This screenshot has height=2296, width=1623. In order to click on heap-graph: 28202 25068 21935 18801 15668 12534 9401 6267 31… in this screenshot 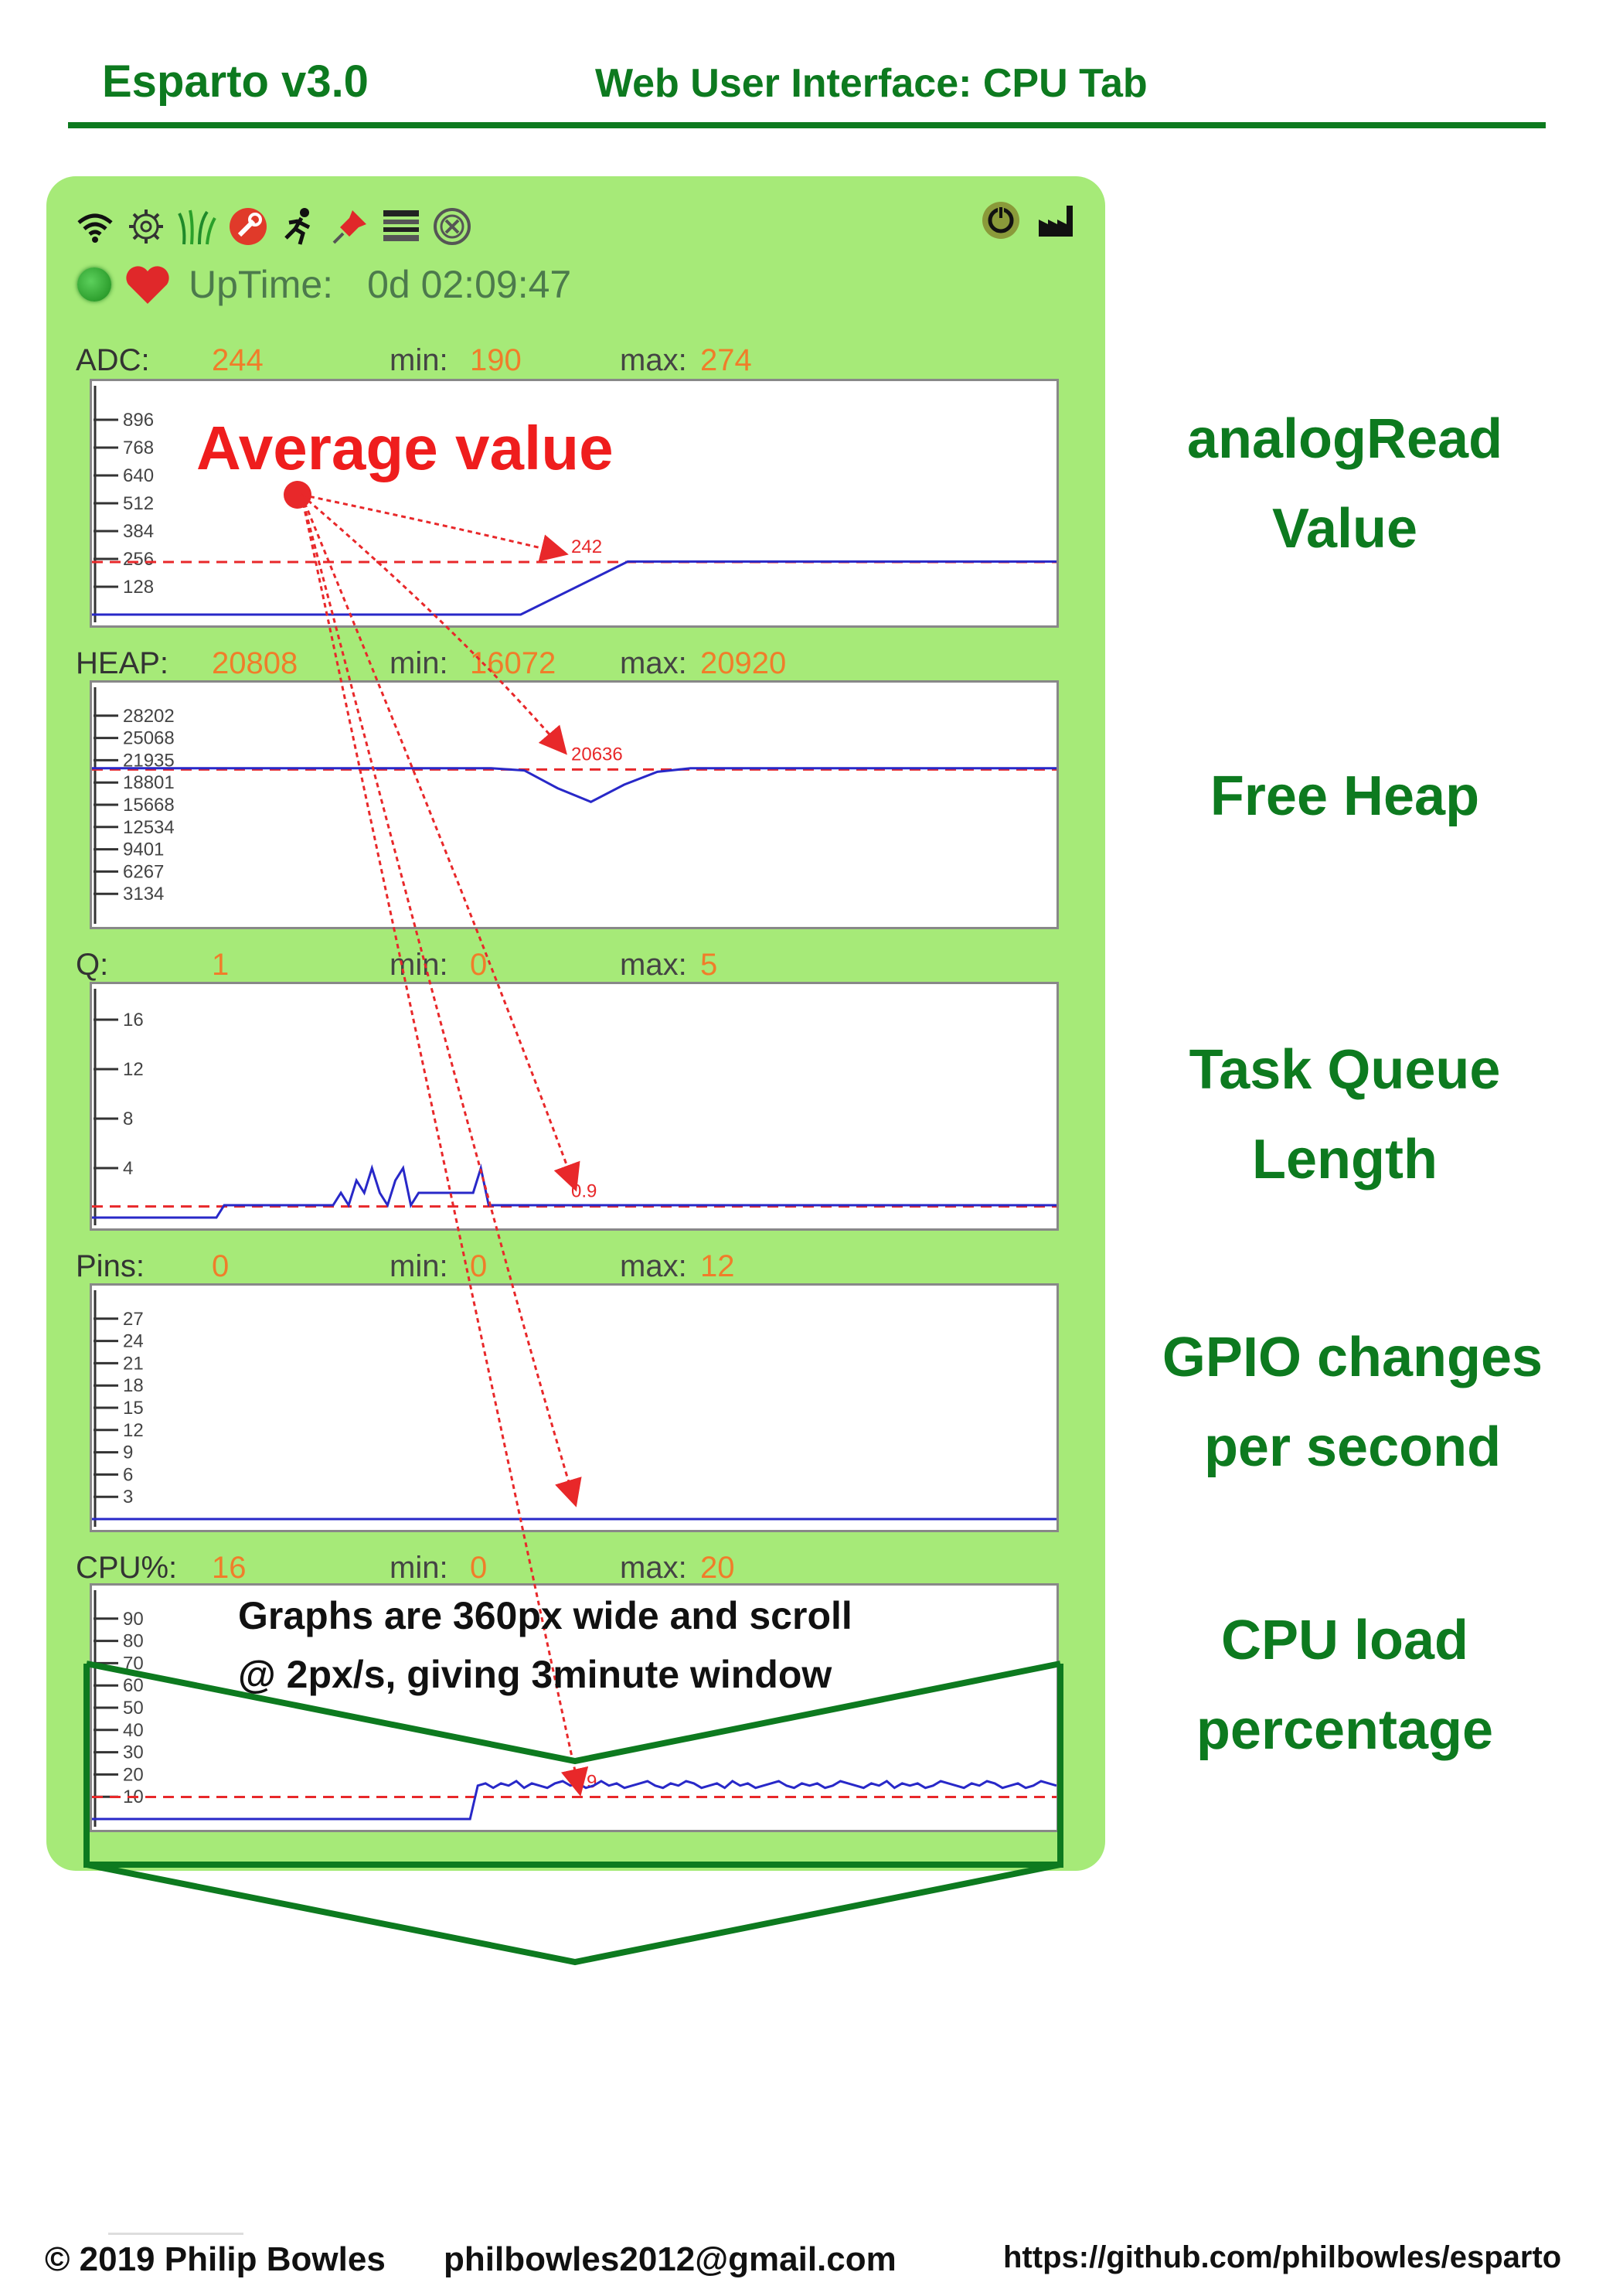, I will do `click(574, 804)`.